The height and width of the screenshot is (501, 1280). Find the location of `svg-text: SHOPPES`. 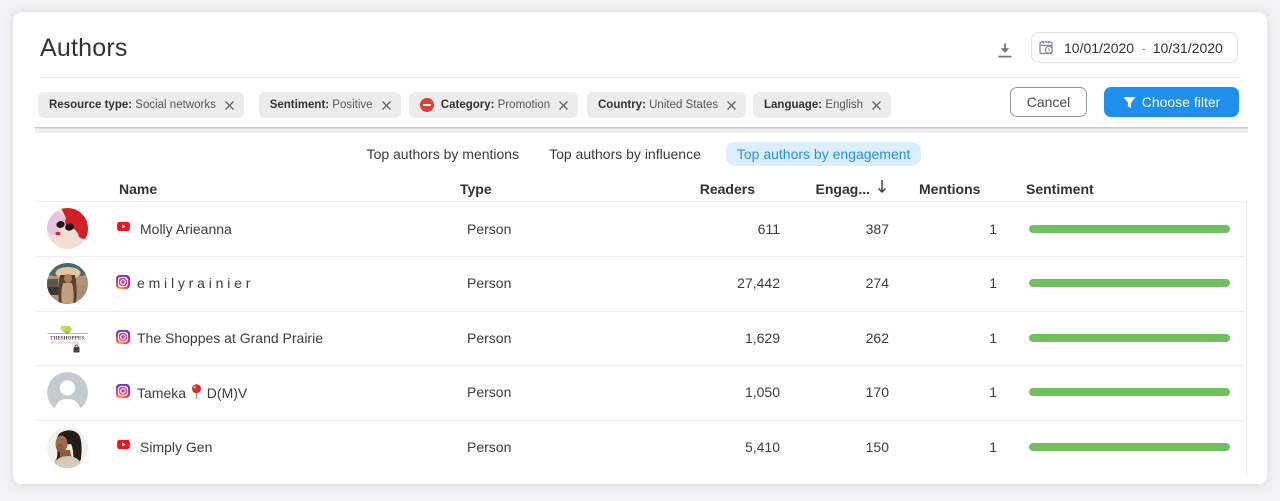

svg-text: SHOPPES is located at coordinates (73, 338).